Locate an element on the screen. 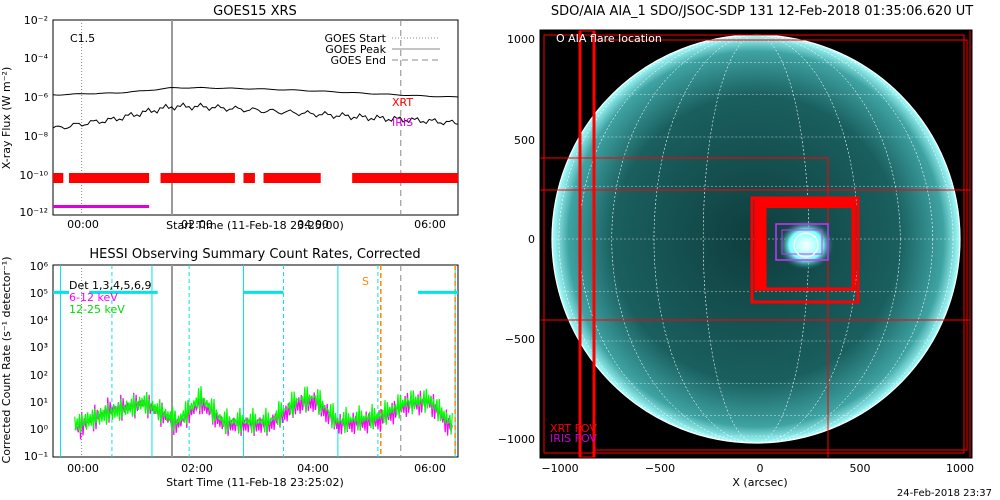 Image resolution: width=1000 pixels, height=500 pixels. iris-fov-box-inner is located at coordinates (802, 242).